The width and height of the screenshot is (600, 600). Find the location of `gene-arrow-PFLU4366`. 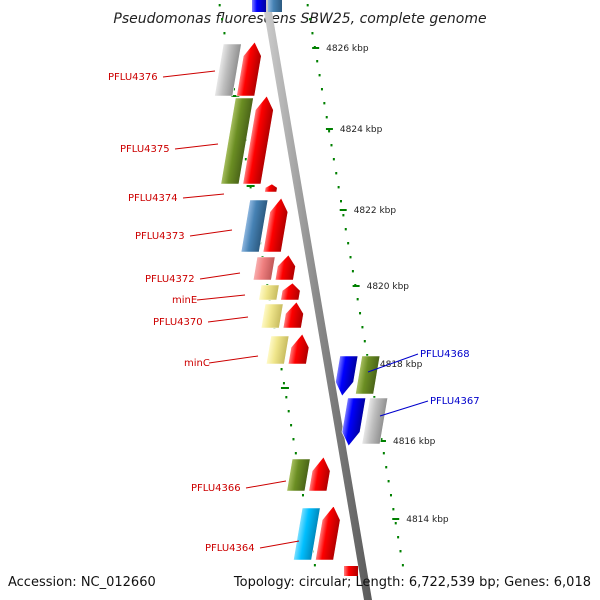

gene-arrow-PFLU4366 is located at coordinates (320, 474).